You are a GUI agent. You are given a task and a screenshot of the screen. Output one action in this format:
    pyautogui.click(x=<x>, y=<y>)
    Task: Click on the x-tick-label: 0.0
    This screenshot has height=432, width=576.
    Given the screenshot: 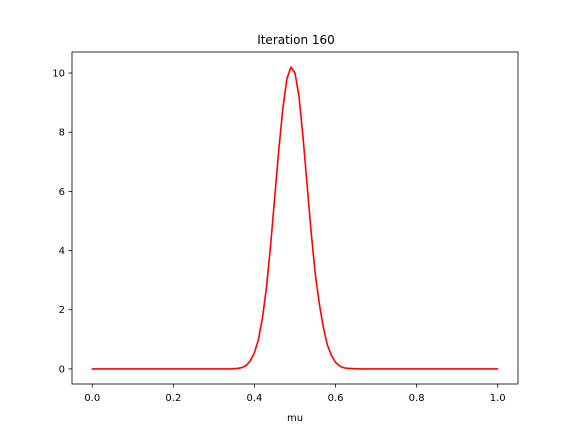 What is the action you would take?
    pyautogui.click(x=92, y=398)
    